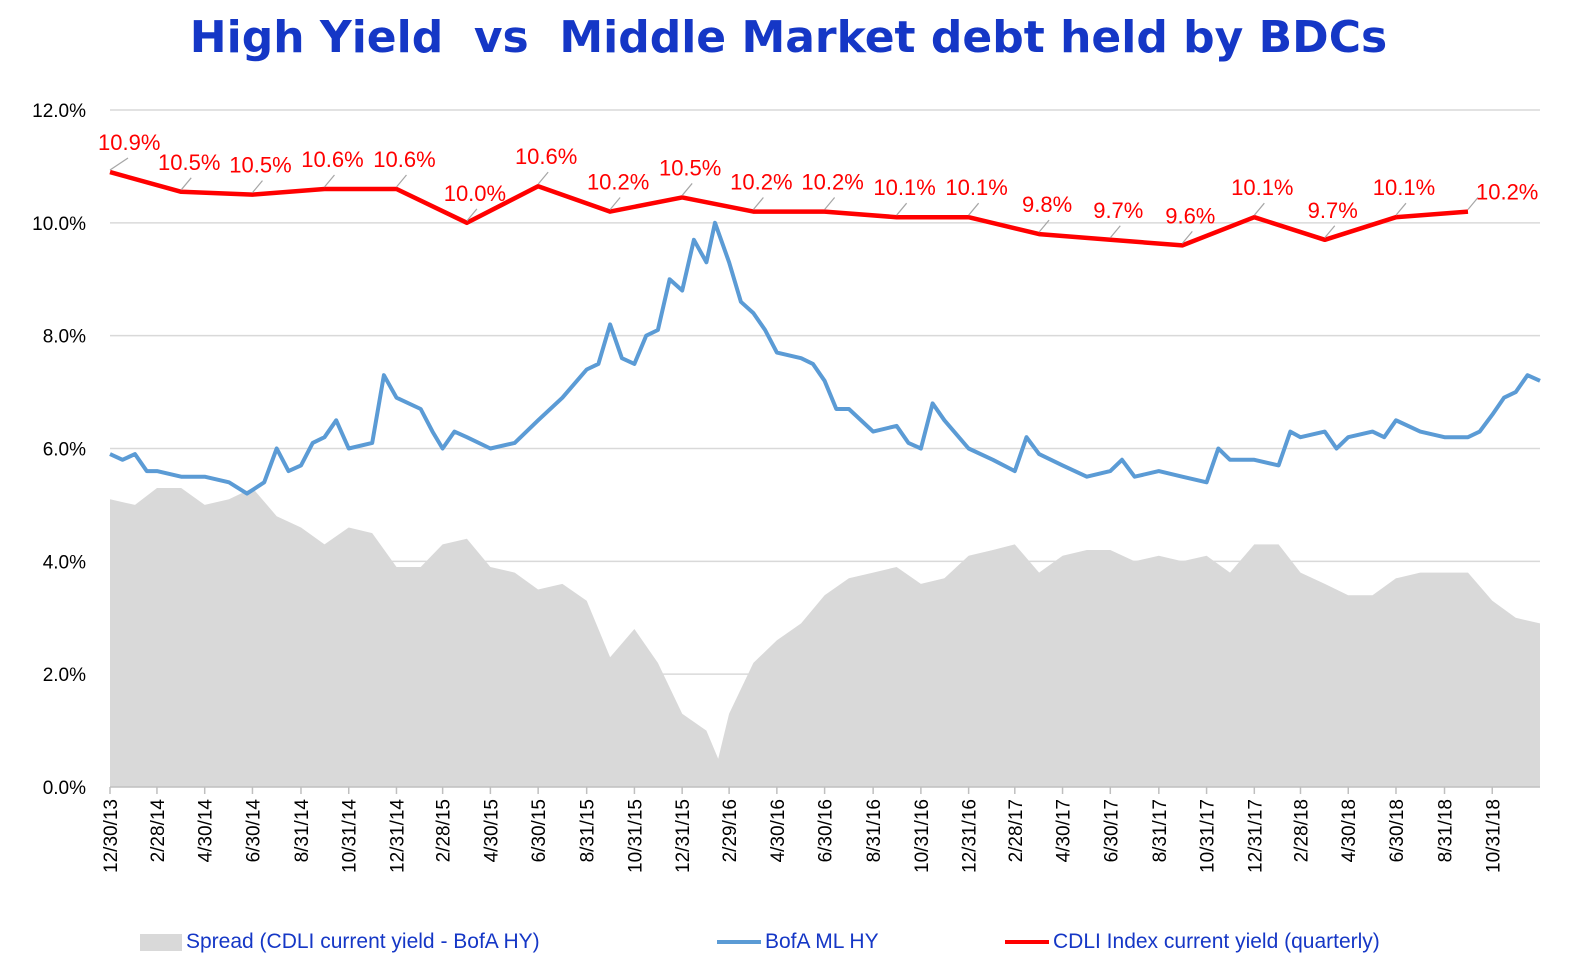  What do you see at coordinates (491, 830) in the screenshot?
I see `x-tick-label: 4/30/15` at bounding box center [491, 830].